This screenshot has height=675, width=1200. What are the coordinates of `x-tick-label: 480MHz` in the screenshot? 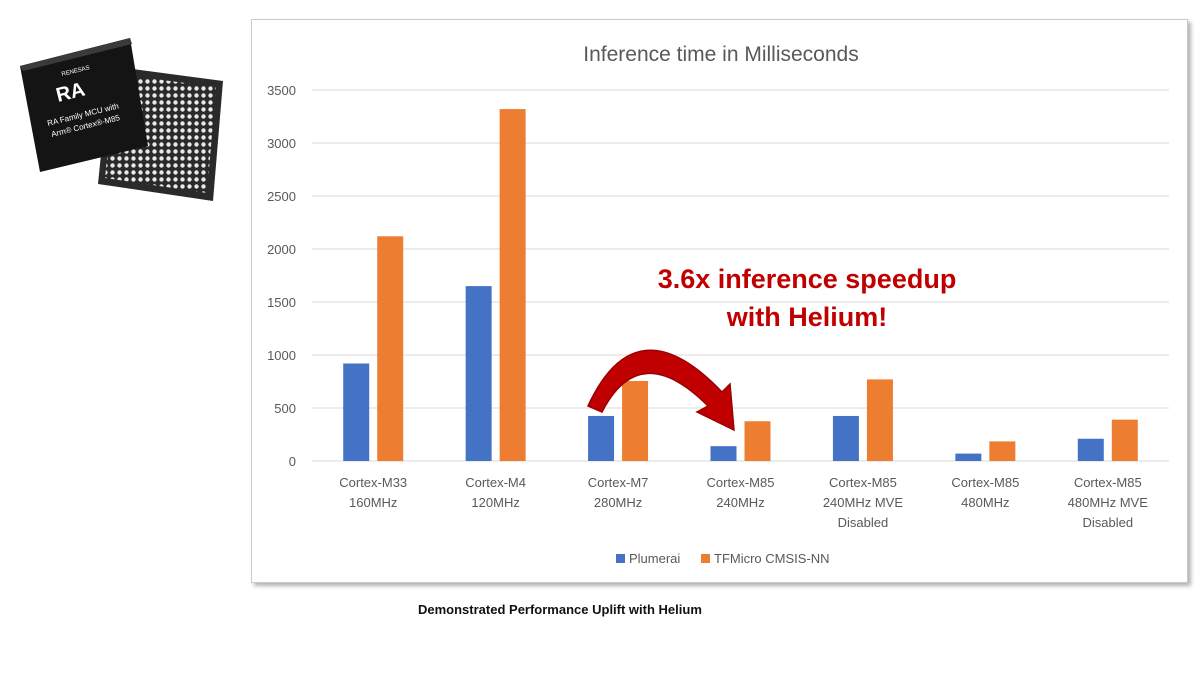 It's located at (985, 502).